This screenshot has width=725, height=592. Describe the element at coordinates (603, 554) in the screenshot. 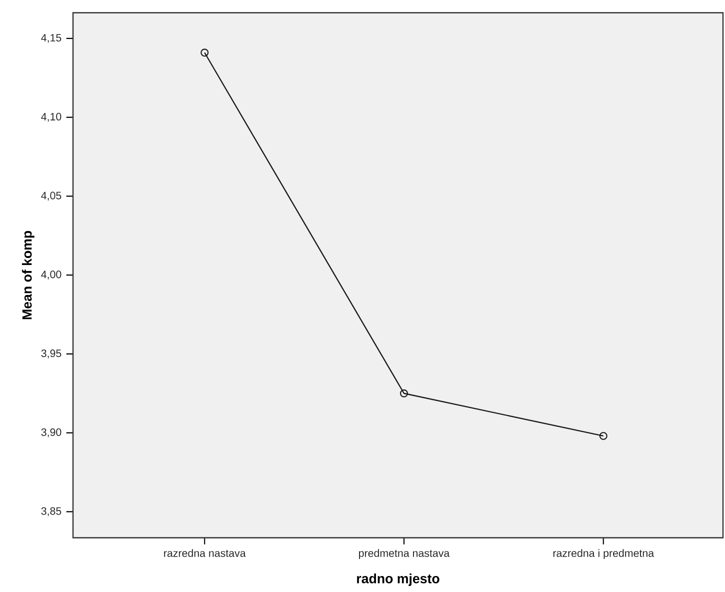

I see `x-tick-label: razredna i predmetna` at that location.